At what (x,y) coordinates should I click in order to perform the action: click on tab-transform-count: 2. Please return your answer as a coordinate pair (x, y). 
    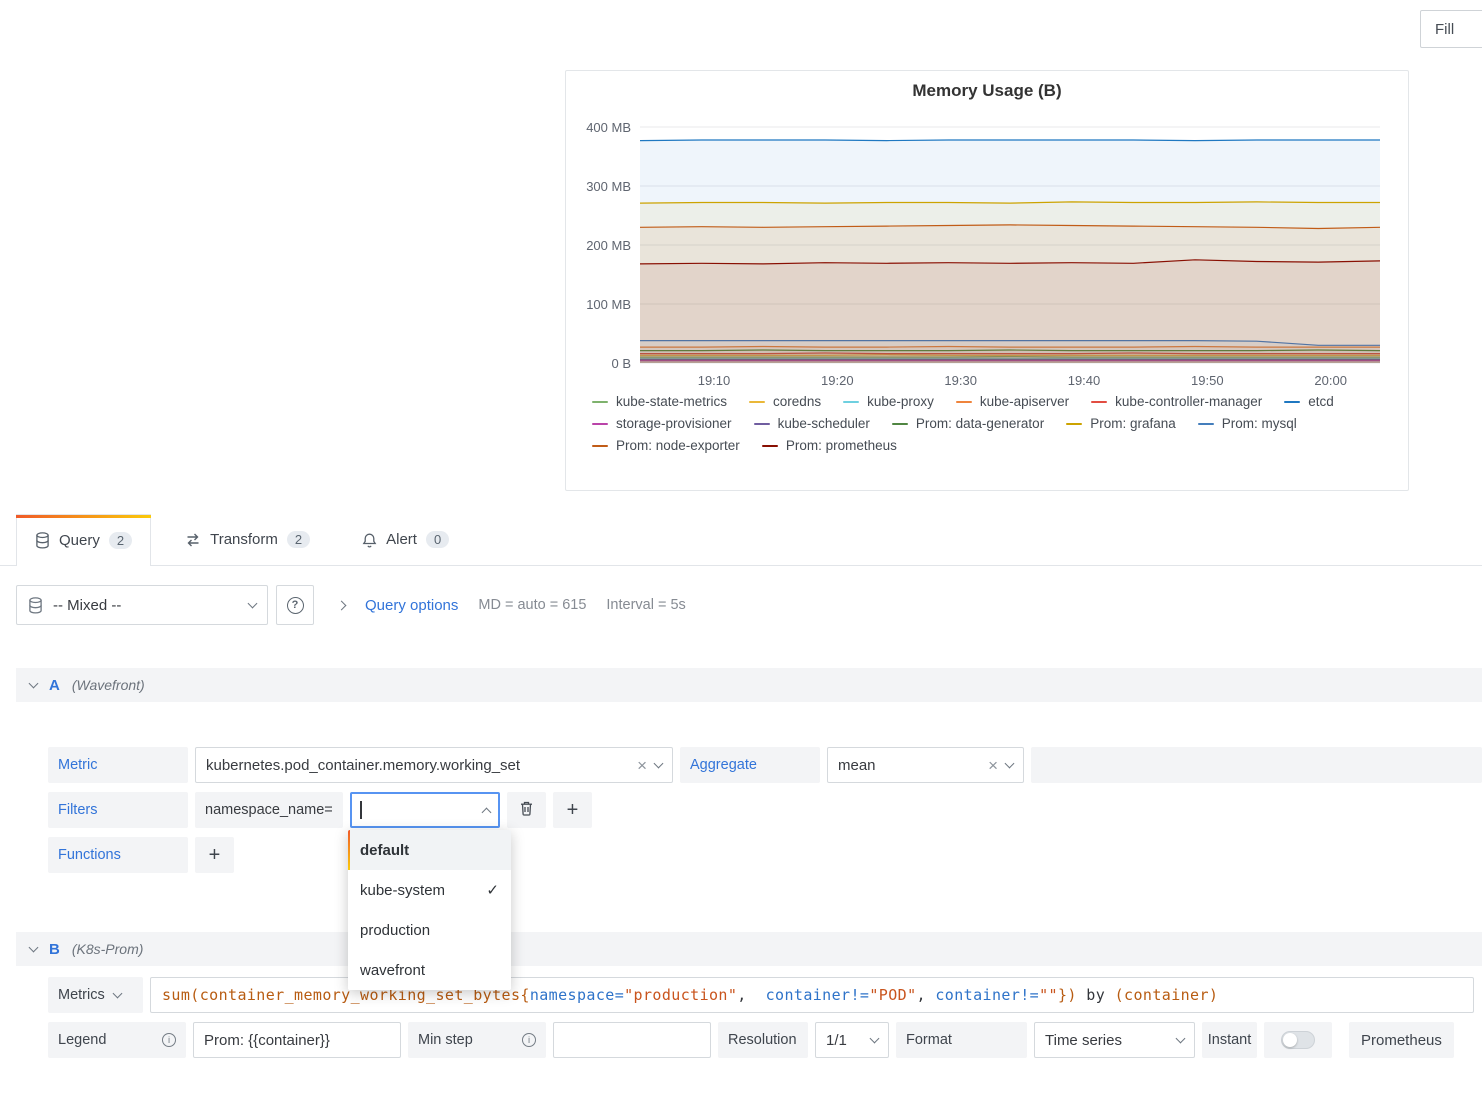
    Looking at the image, I should click on (298, 539).